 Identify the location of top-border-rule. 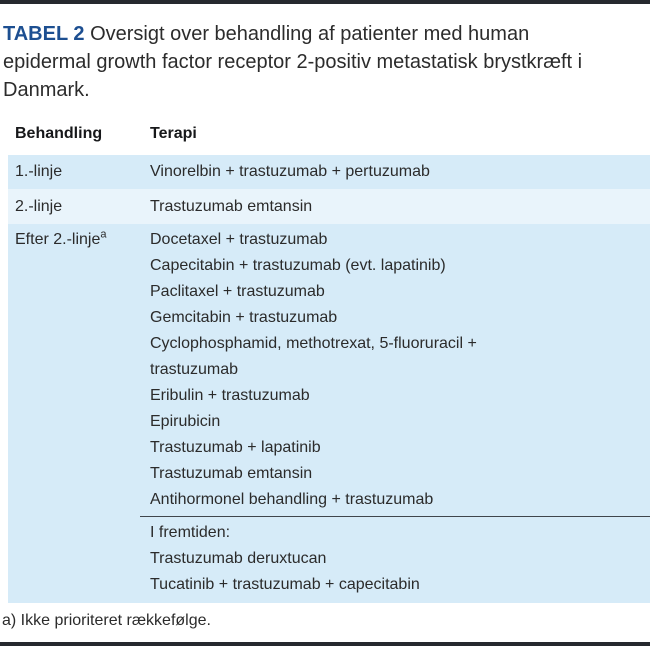
(325, 2).